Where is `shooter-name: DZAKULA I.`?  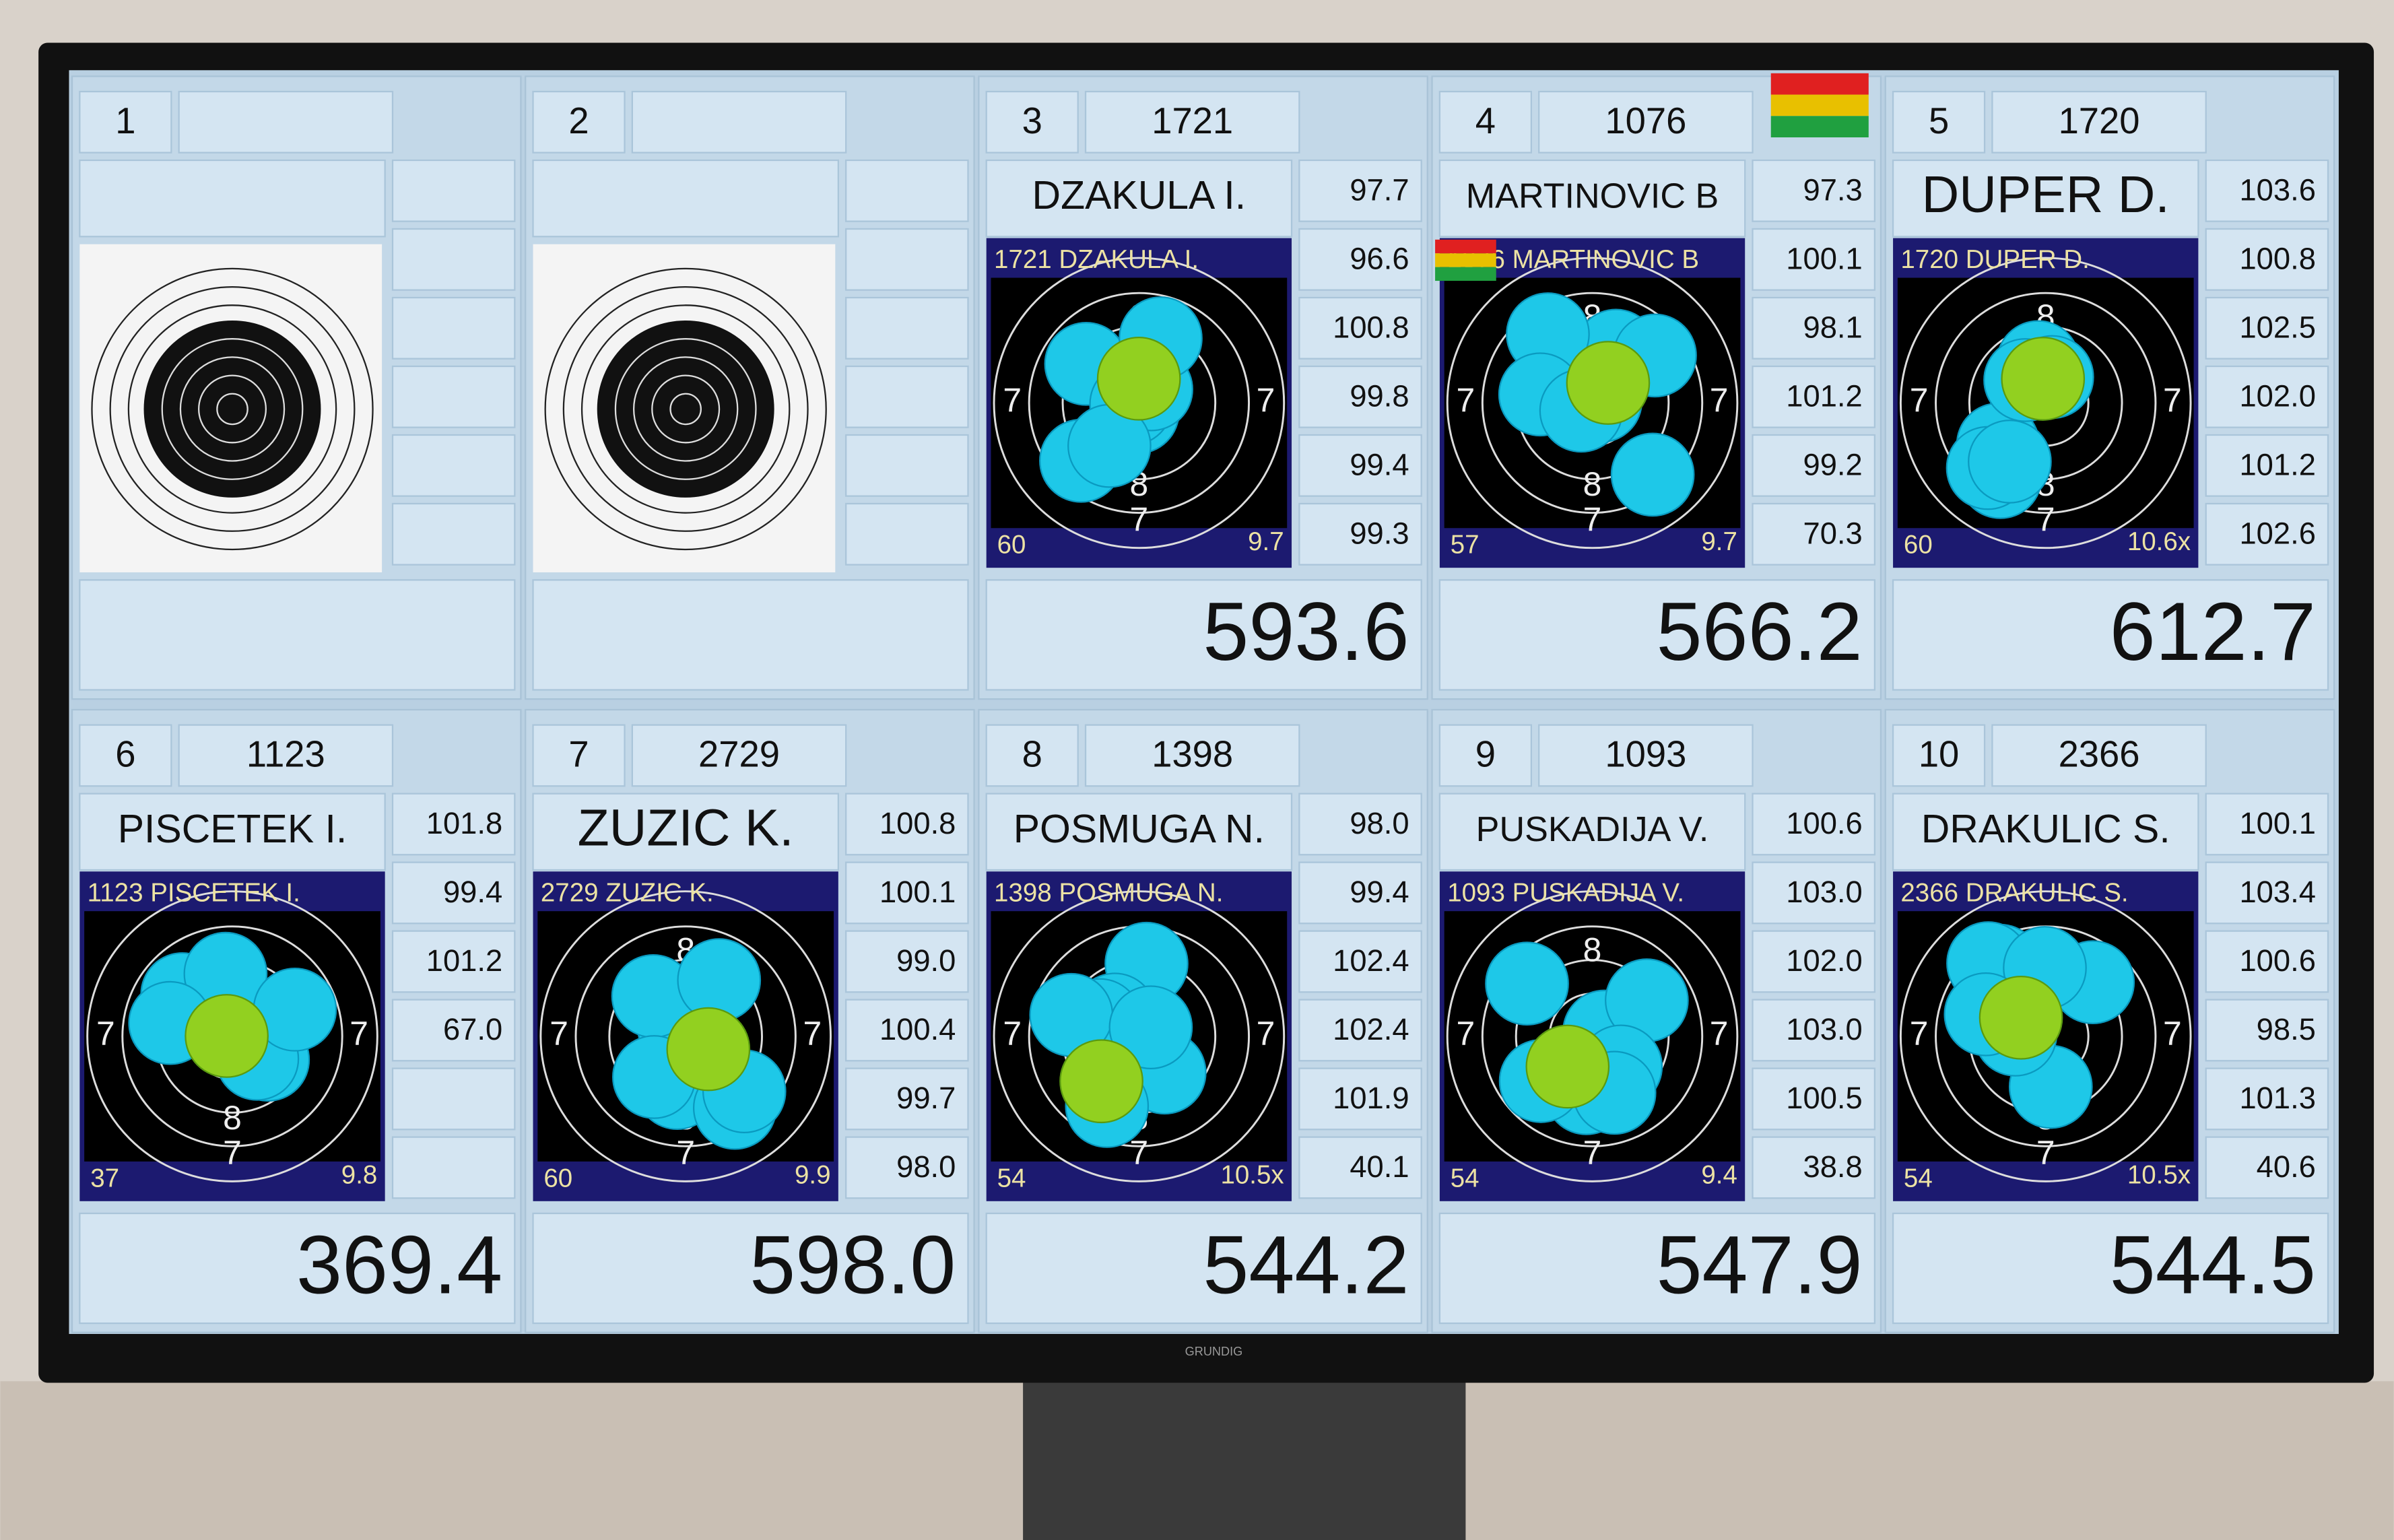
shooter-name: DZAKULA I. is located at coordinates (1139, 195).